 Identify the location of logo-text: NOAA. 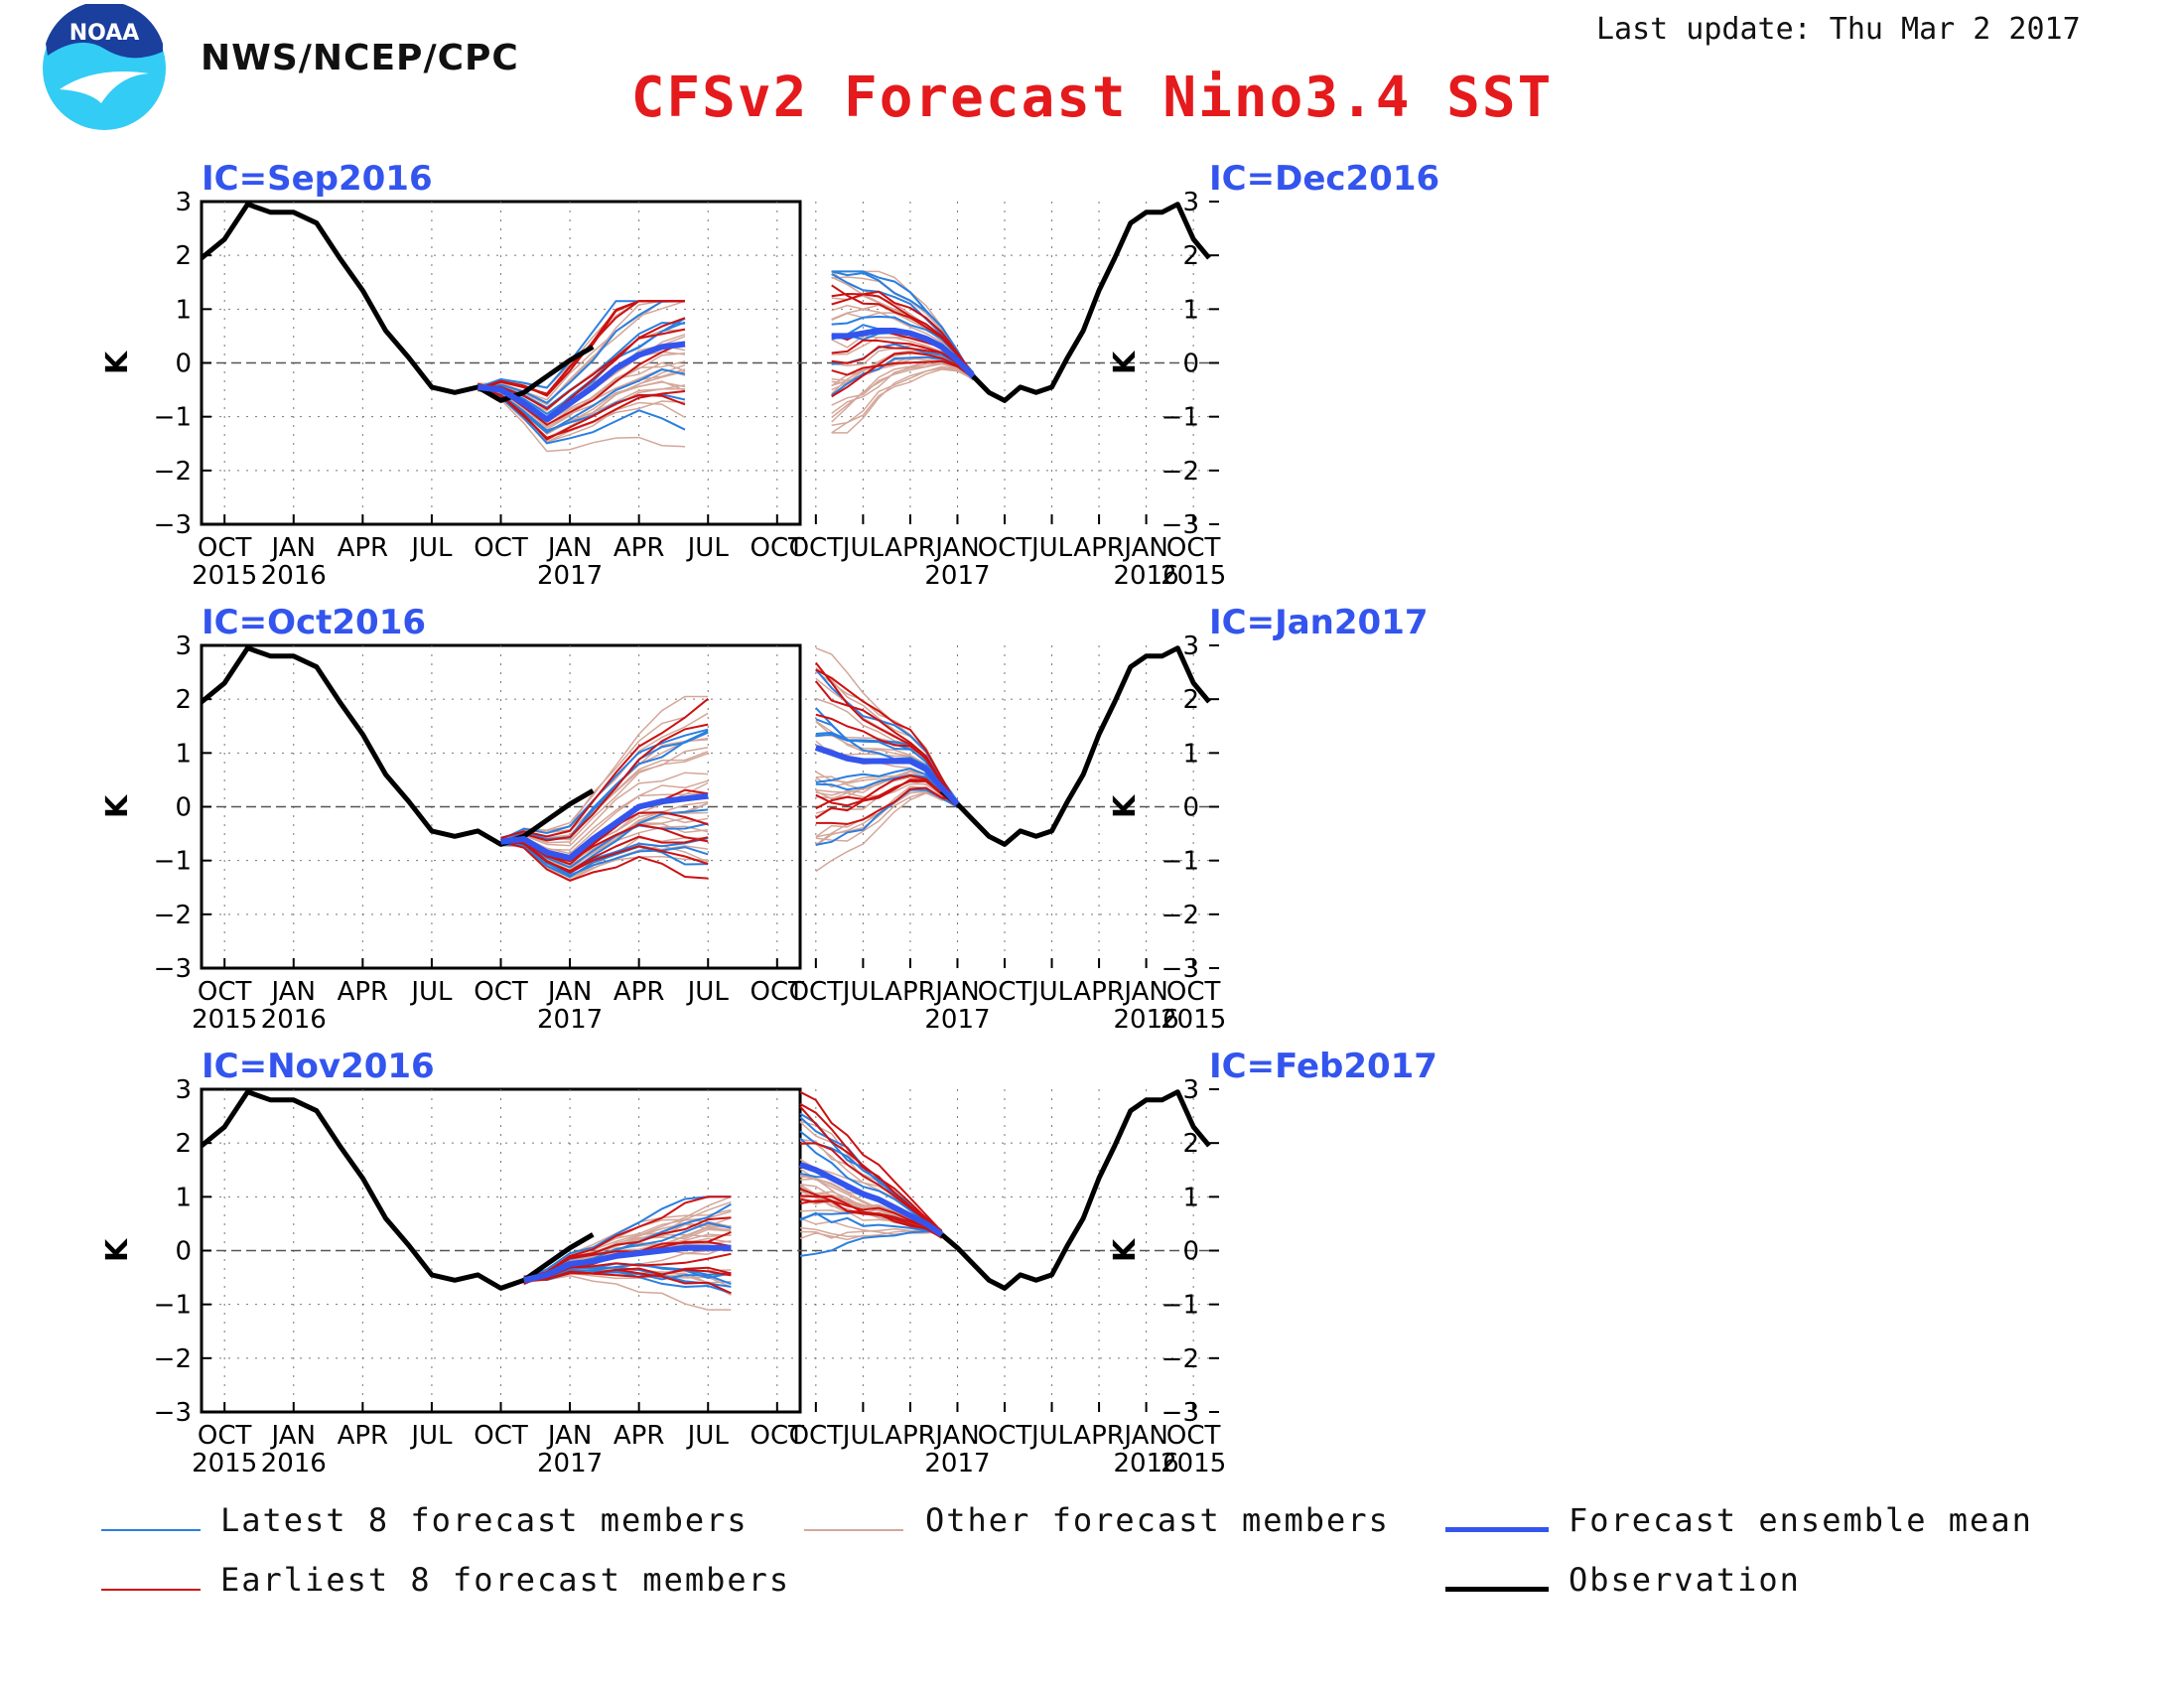
(104, 33).